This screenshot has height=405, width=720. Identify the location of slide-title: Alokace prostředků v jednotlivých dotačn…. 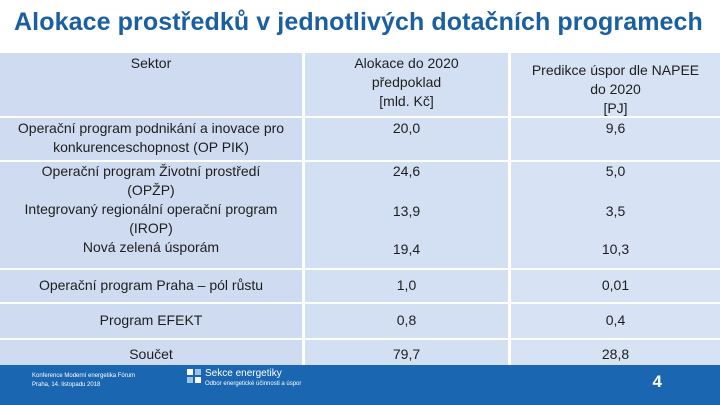
(358, 22).